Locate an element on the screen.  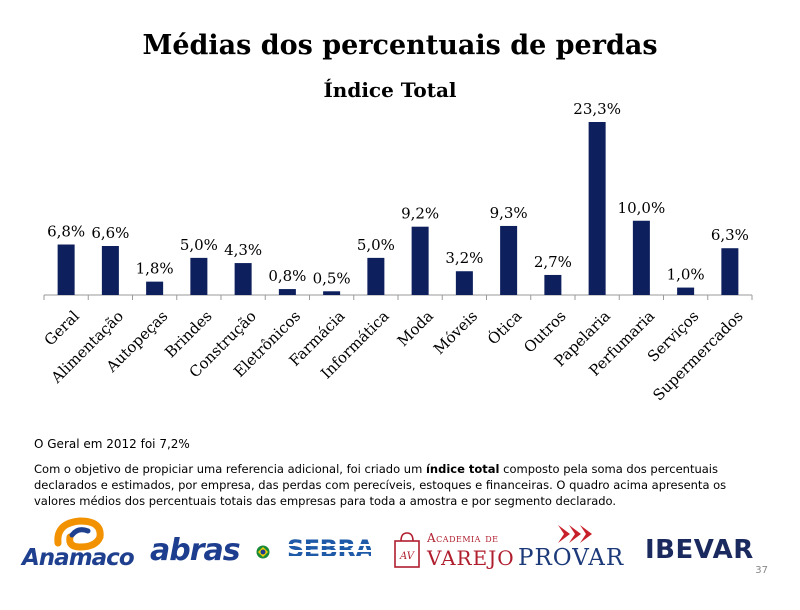
data-label-10: 9,3% is located at coordinates (509, 213).